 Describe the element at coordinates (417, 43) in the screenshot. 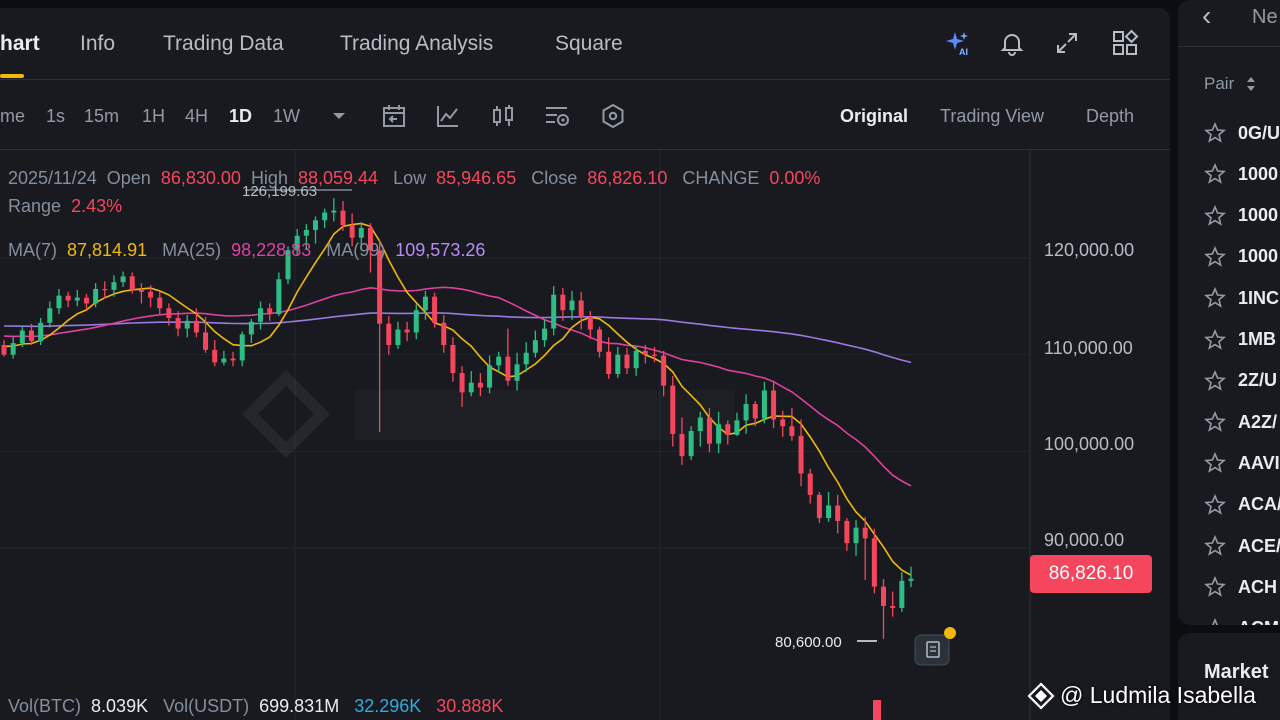

I see `tab-trading-analysis: Trading Analysis` at that location.